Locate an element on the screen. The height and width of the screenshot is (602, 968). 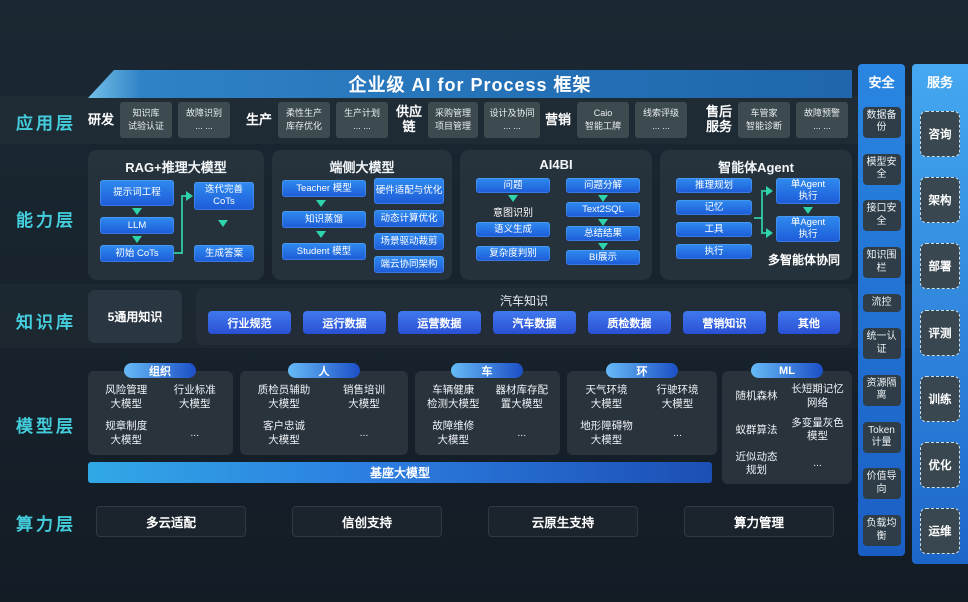
node-text2sql: Text2SQL is located at coordinates (603, 209).